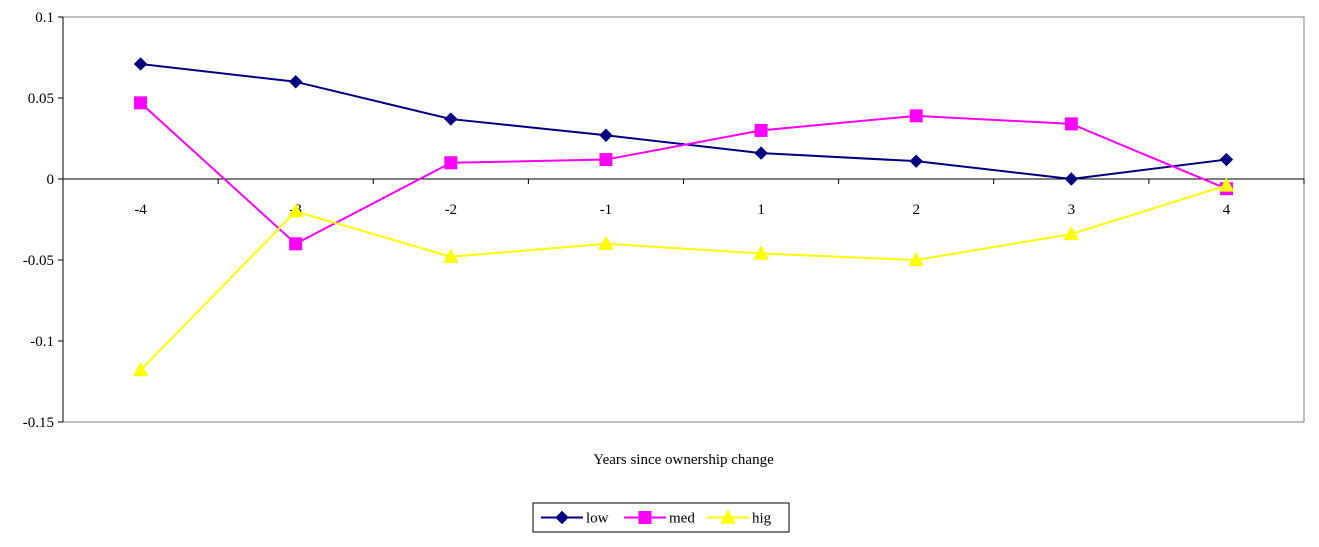  I want to click on y-tick-label: -0.05, so click(38, 261).